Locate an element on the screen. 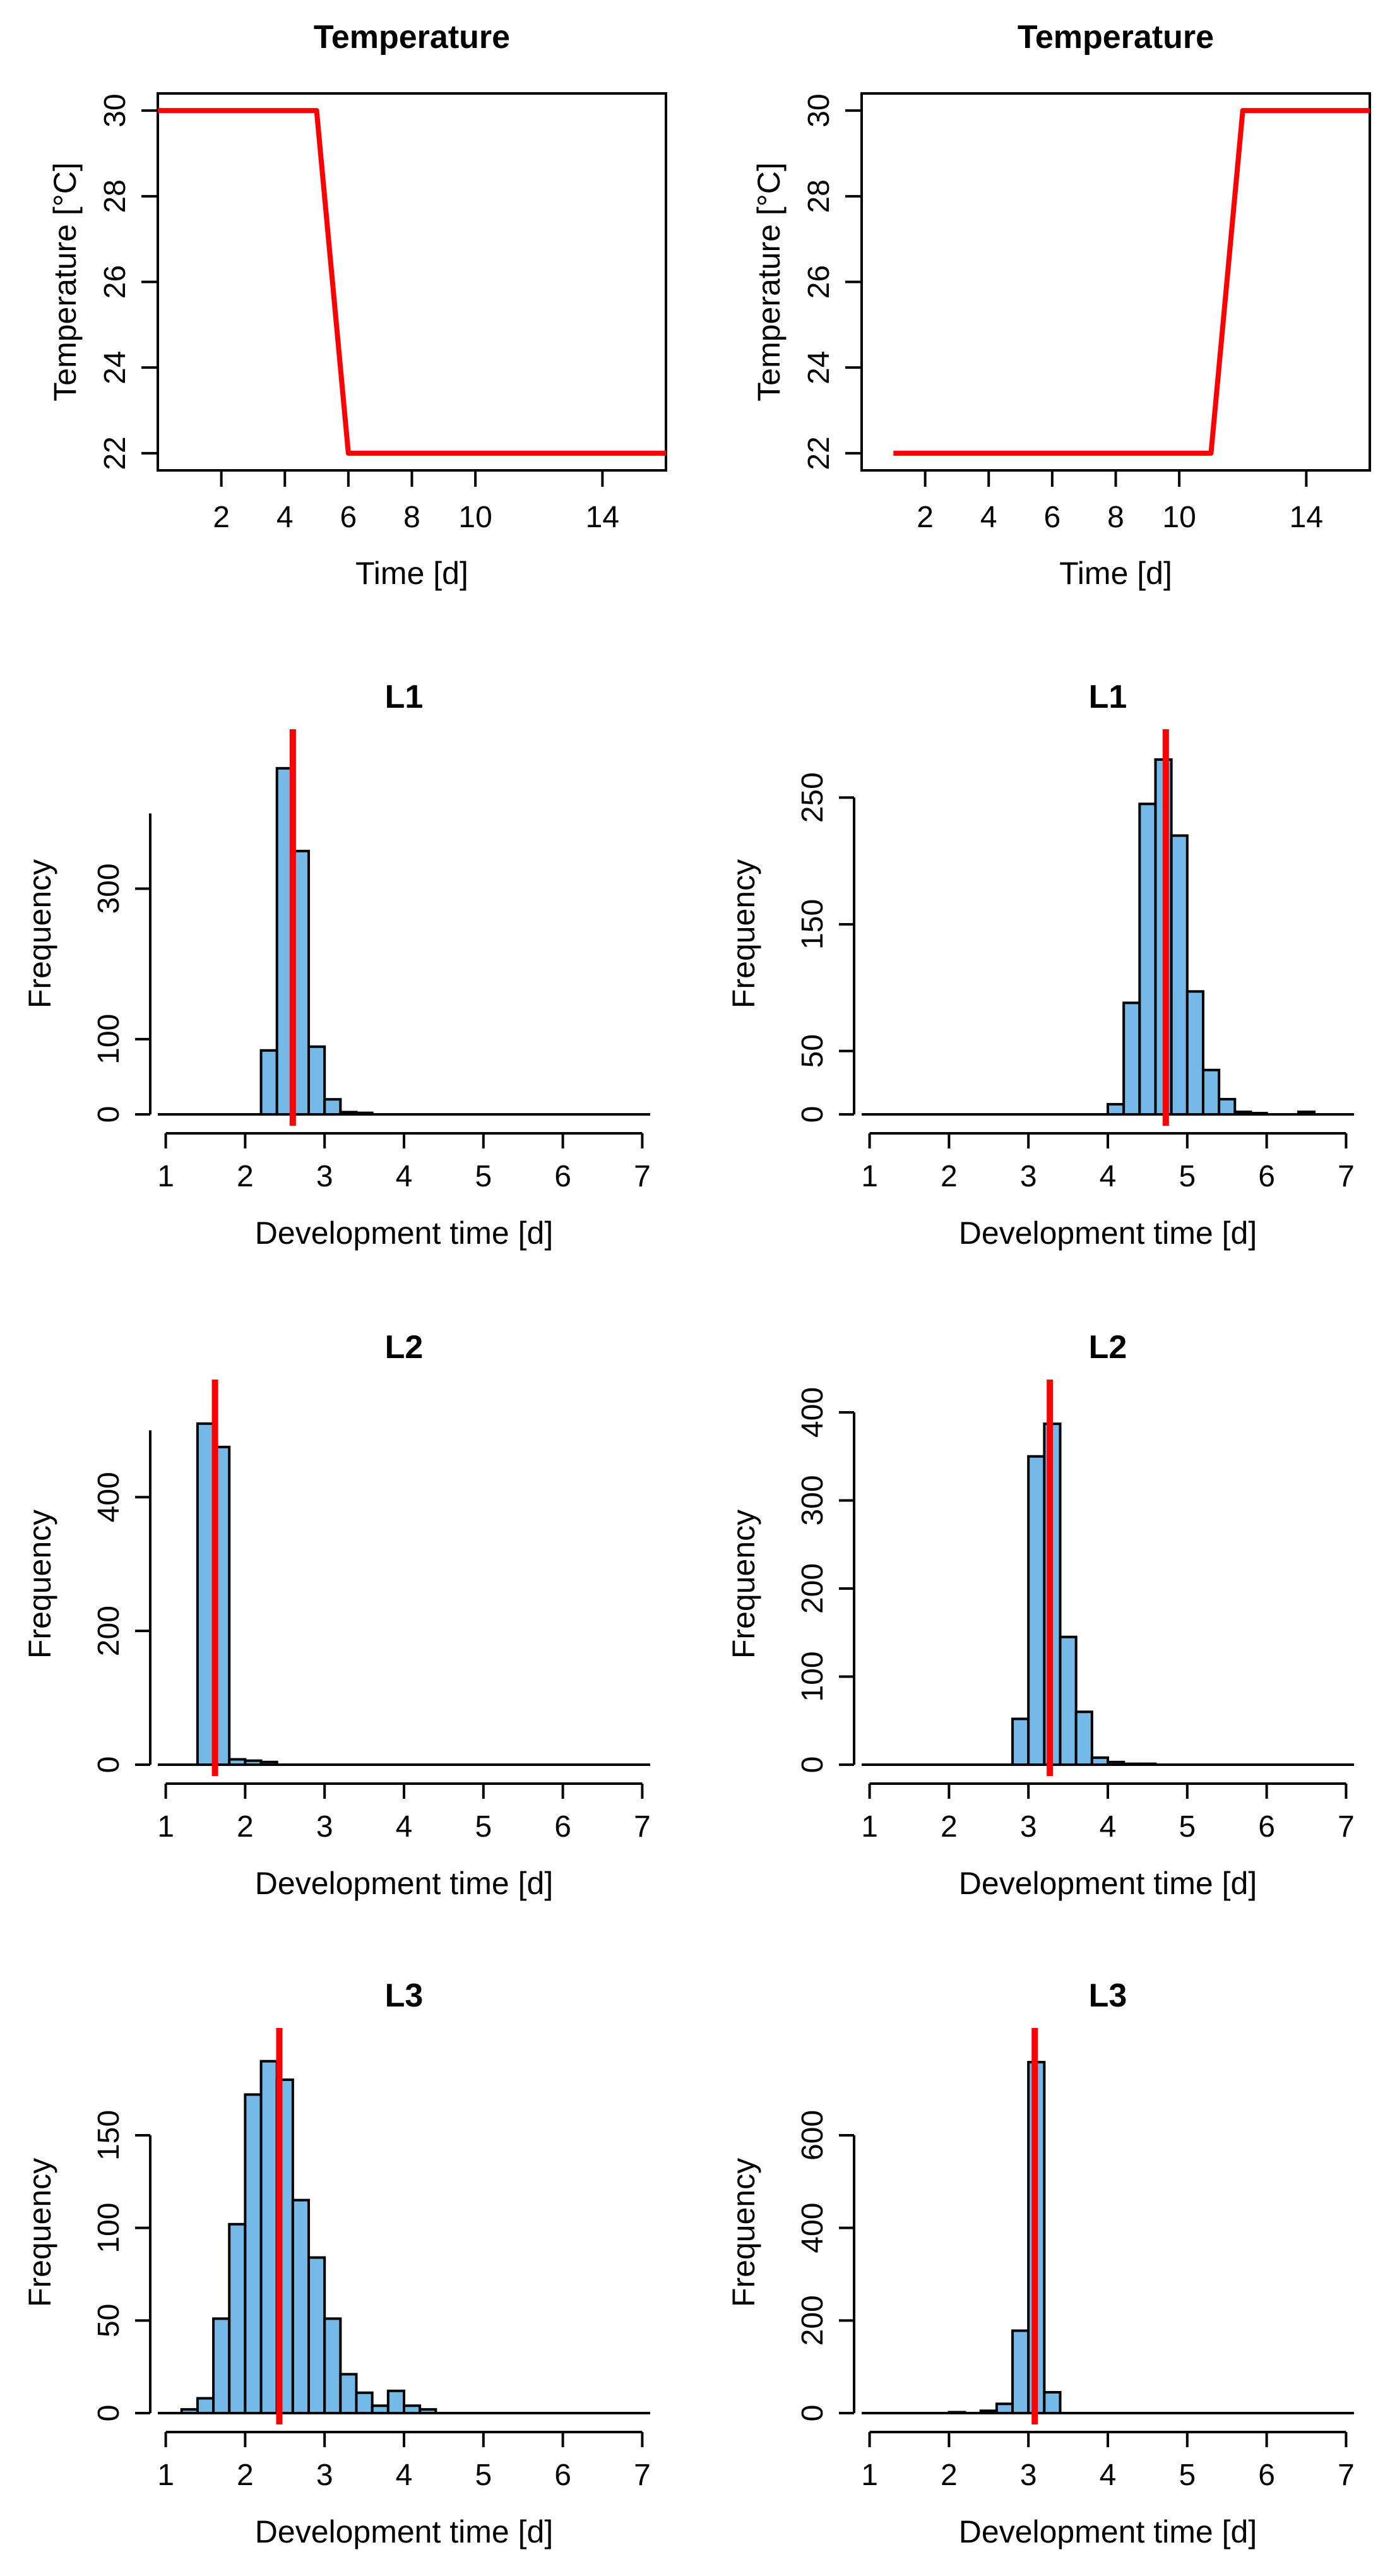 Image resolution: width=1390 pixels, height=2576 pixels. y-axis: 0 200 400 is located at coordinates (121, 1601).